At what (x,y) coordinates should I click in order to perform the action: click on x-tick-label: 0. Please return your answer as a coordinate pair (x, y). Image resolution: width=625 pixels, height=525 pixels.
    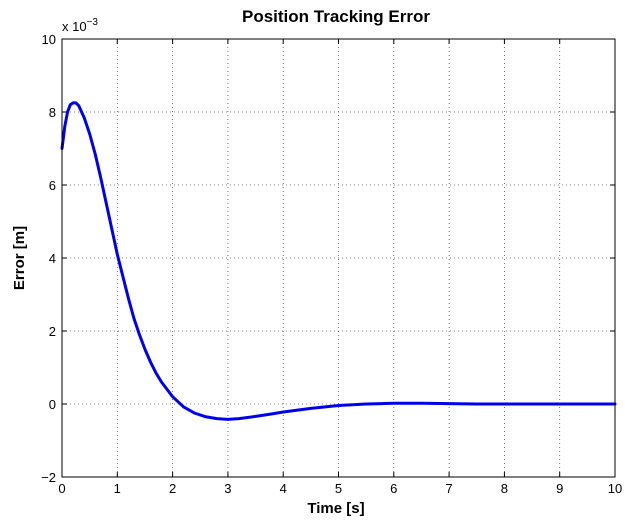
    Looking at the image, I should click on (61, 488).